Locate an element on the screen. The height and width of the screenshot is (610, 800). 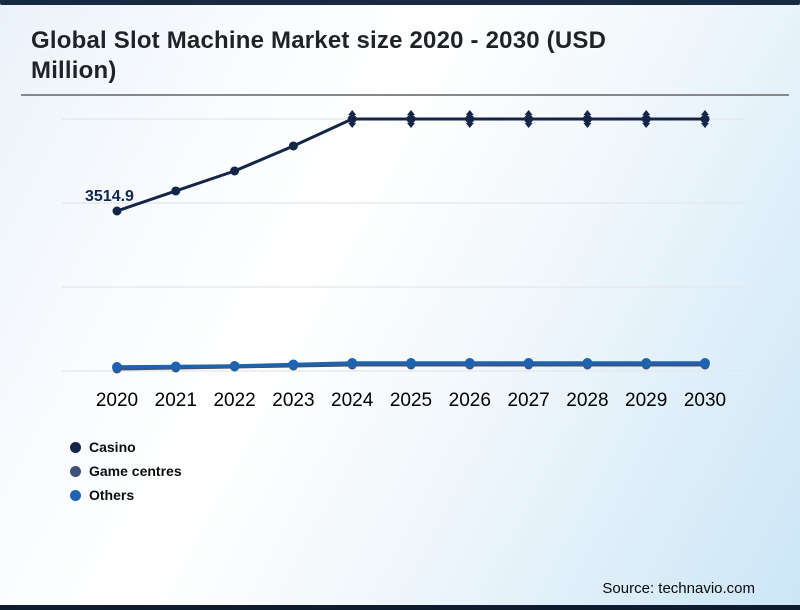
x-axis-label: 2026 is located at coordinates (470, 400).